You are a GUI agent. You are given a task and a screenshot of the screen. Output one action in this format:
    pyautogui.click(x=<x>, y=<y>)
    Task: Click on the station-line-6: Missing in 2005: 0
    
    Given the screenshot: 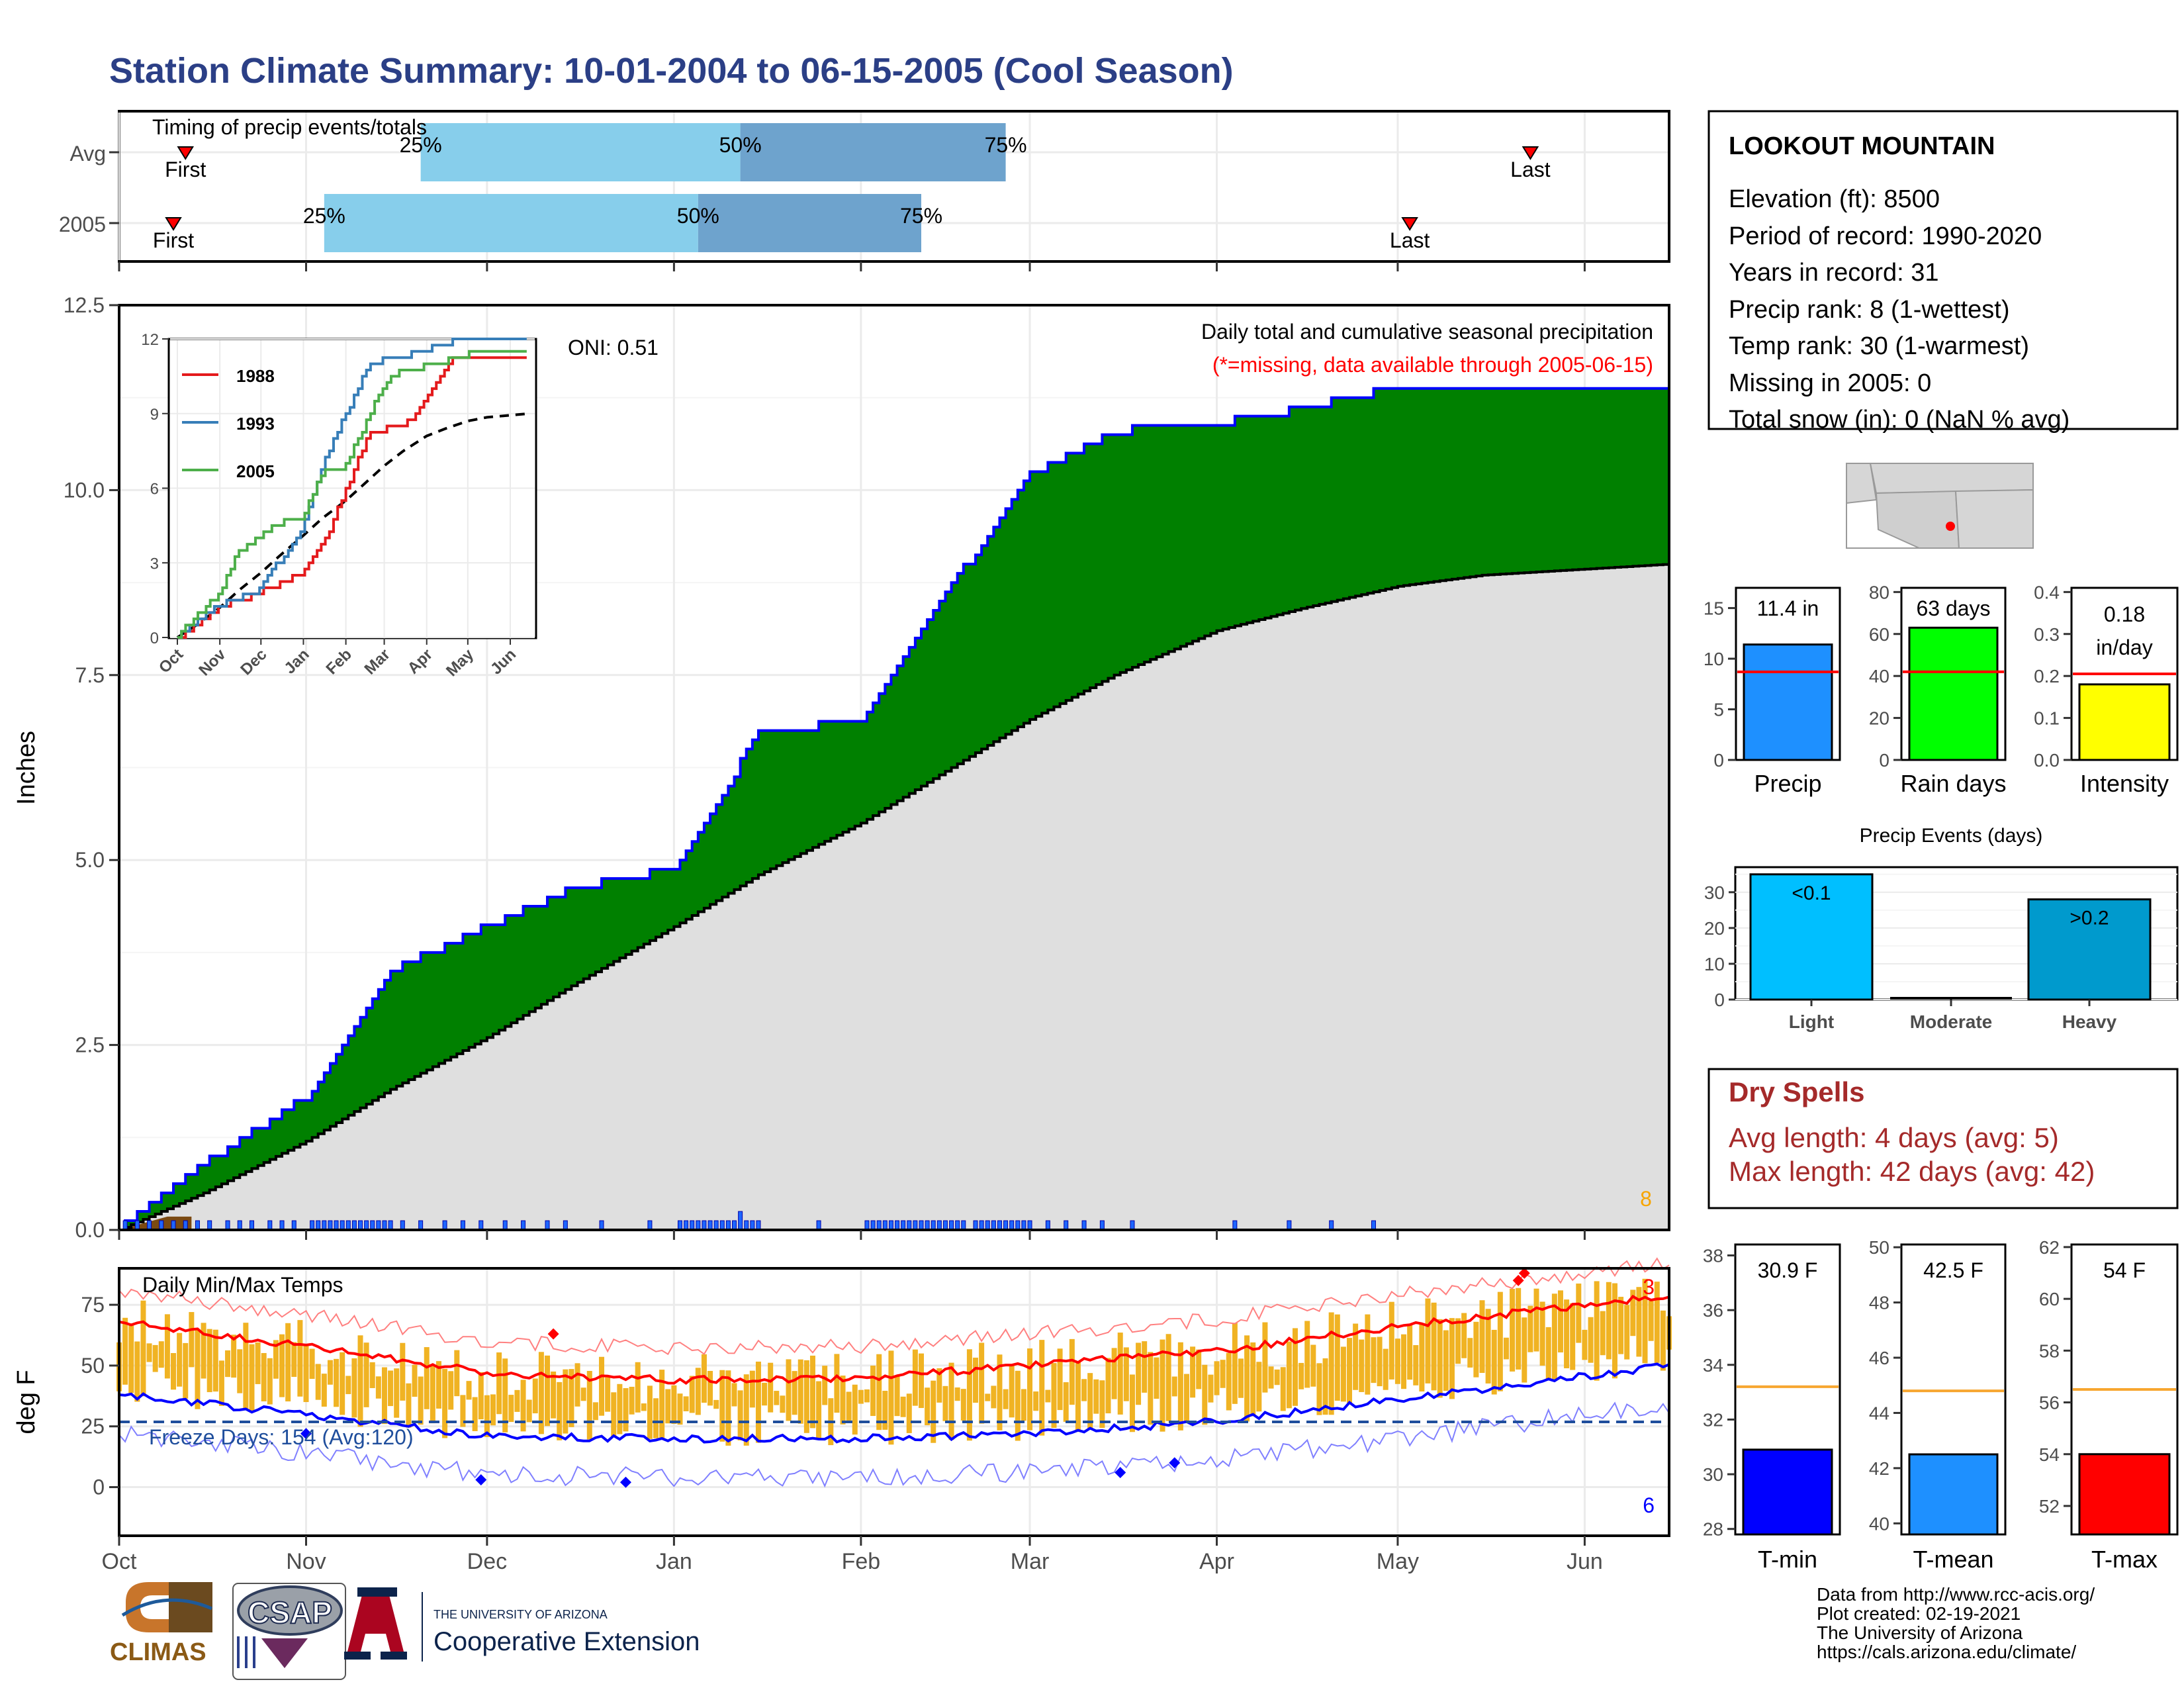 What is the action you would take?
    pyautogui.click(x=1830, y=383)
    